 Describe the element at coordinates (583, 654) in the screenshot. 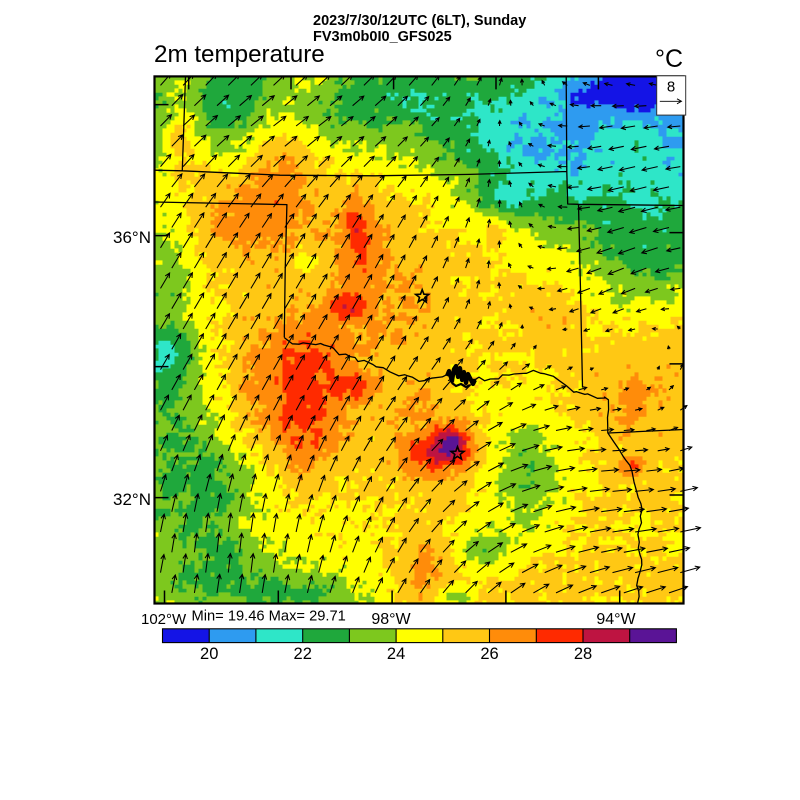

I see `svg-text: 28` at that location.